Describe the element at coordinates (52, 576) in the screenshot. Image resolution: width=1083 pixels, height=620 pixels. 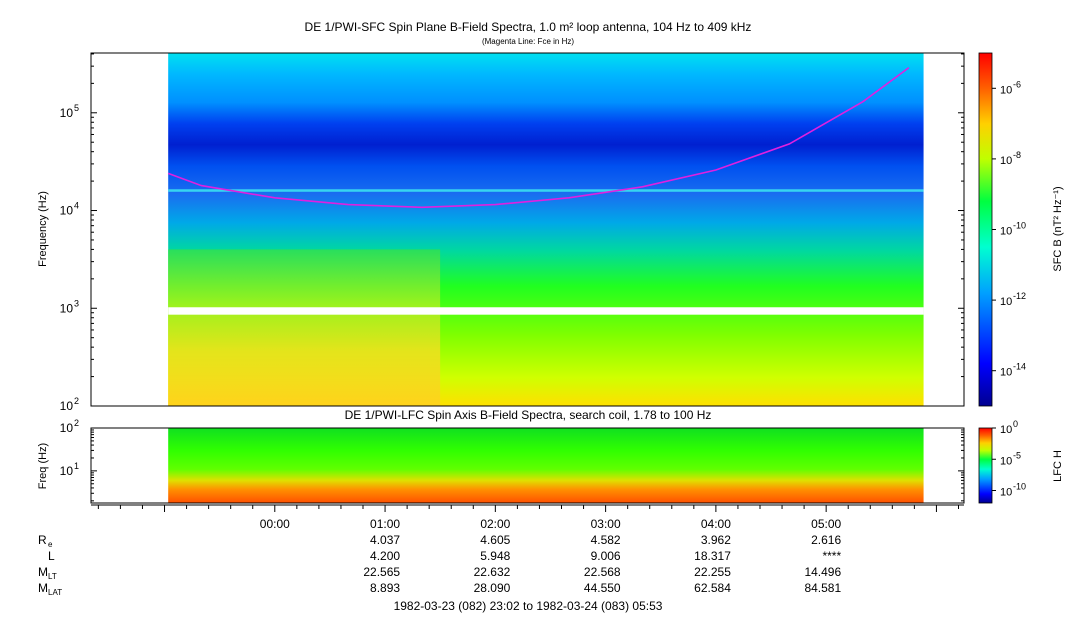
I see `ephemeris-row-label-sub: LT` at that location.